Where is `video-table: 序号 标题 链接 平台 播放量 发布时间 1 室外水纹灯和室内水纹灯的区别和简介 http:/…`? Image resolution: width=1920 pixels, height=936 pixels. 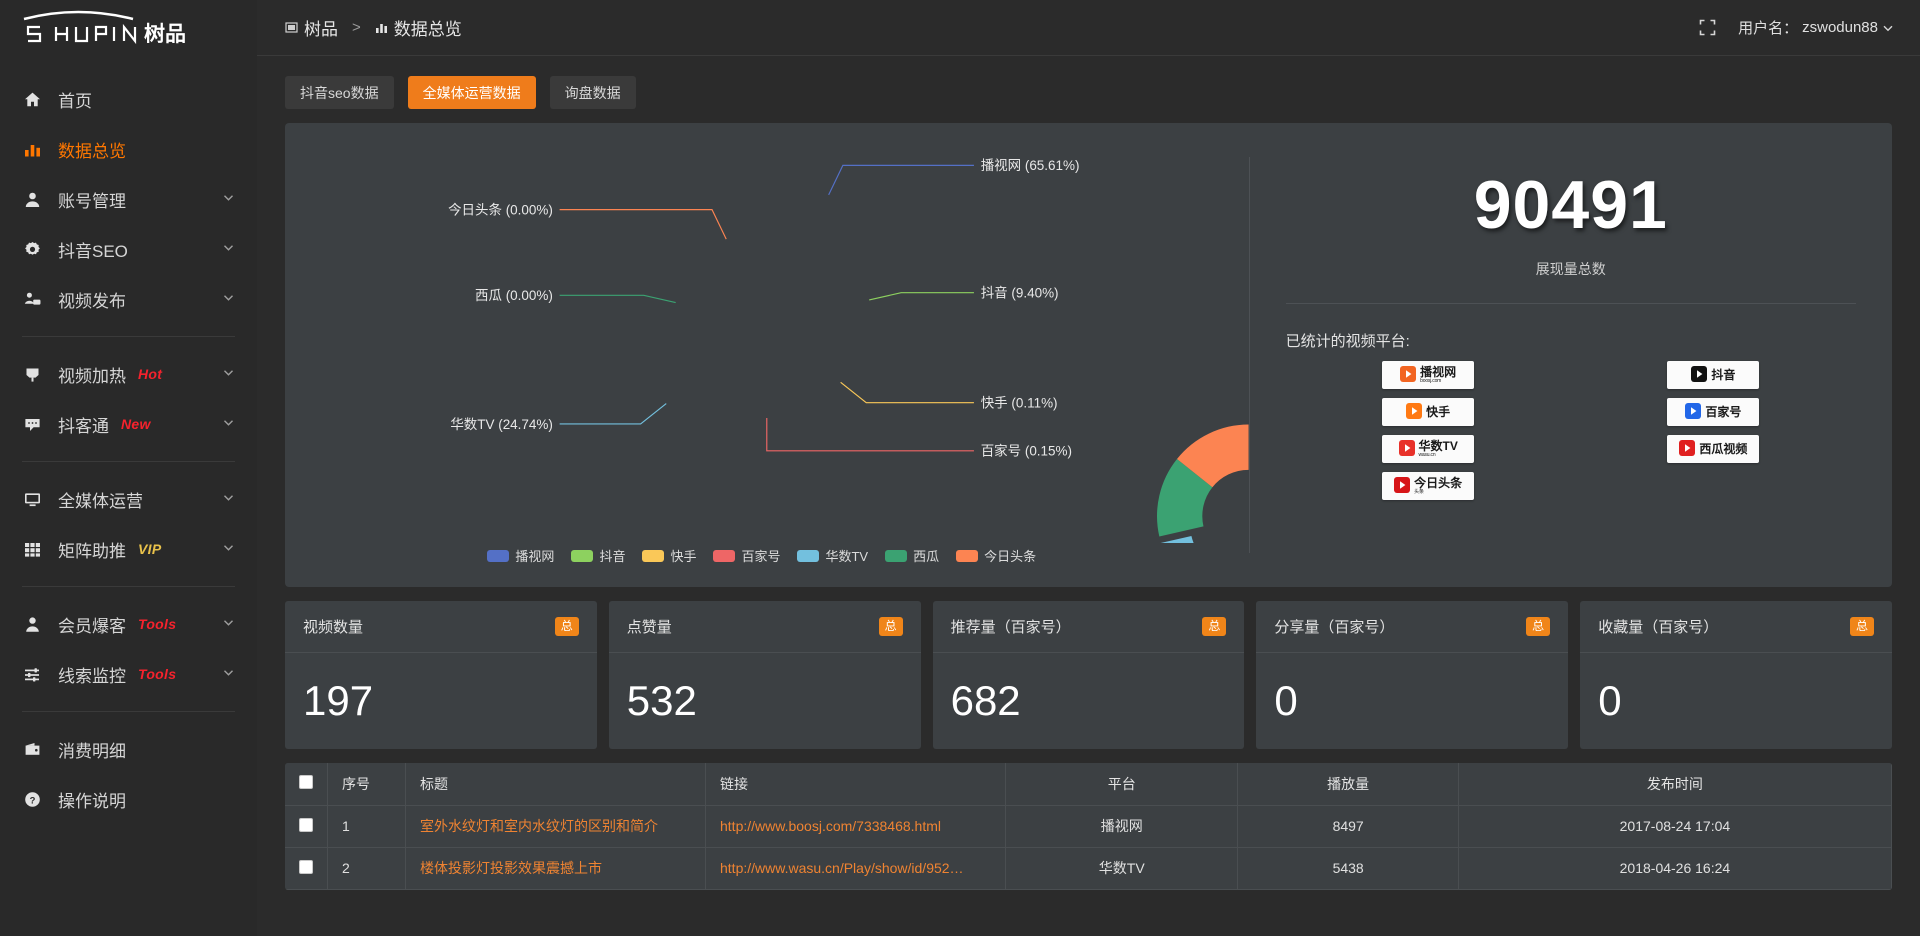 video-table: 序号 标题 链接 平台 播放量 发布时间 1 室外水纹灯和室内水纹灯的区别和简介 http:/… is located at coordinates (1088, 826).